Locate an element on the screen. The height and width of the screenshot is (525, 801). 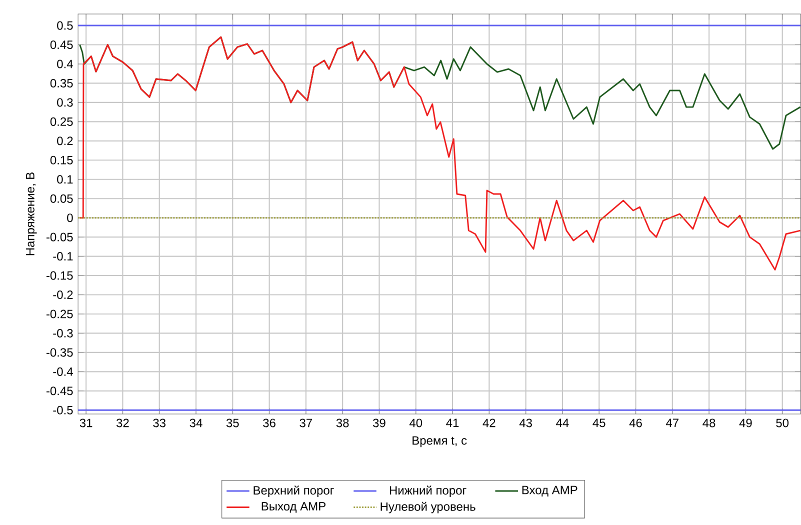
x-tick-label: 33 is located at coordinates (159, 423).